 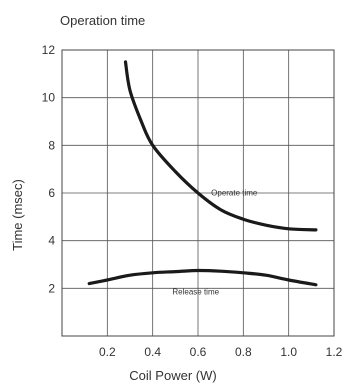 What do you see at coordinates (49, 50) in the screenshot?
I see `y-tick-label: 12` at bounding box center [49, 50].